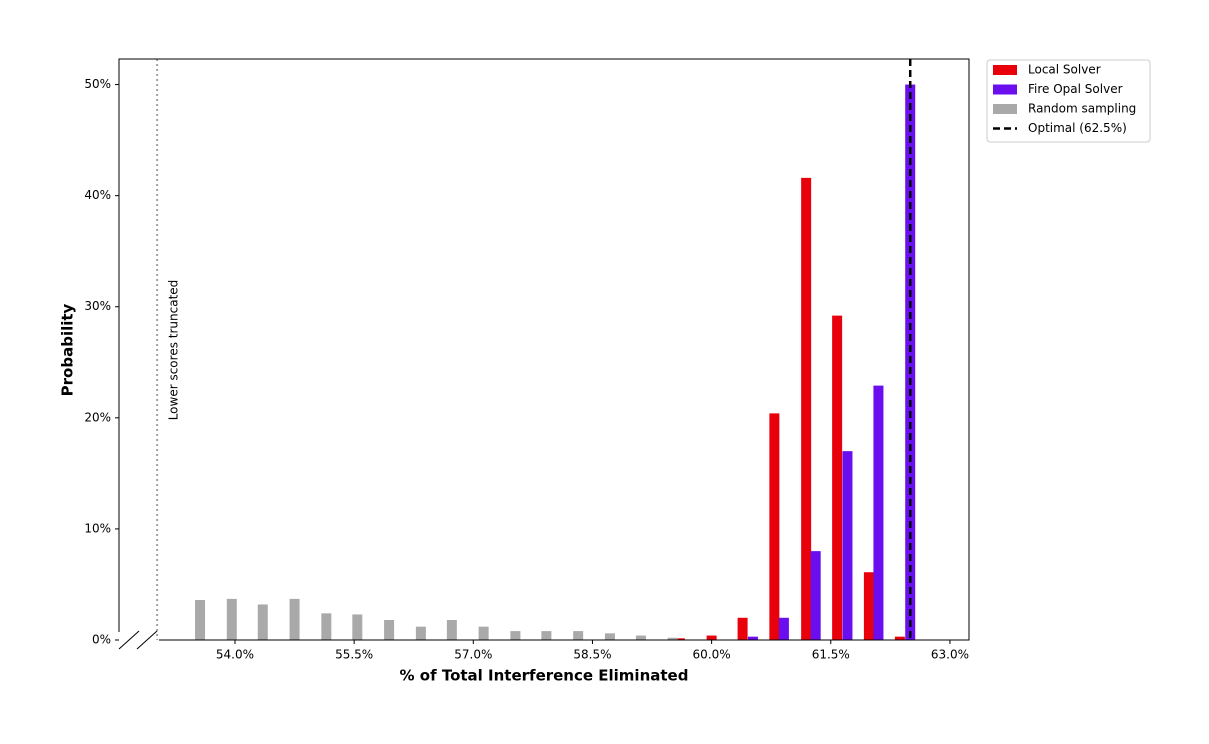 This screenshot has height=744, width=1209. What do you see at coordinates (68, 349) in the screenshot?
I see `y-axis-label: Probability` at bounding box center [68, 349].